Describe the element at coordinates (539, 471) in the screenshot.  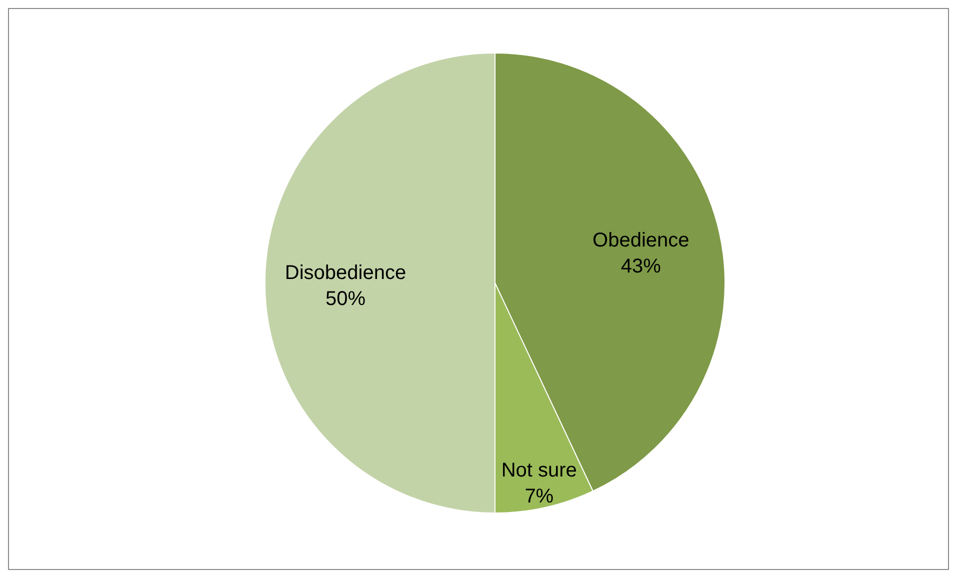
I see `slice-label: Not sure` at that location.